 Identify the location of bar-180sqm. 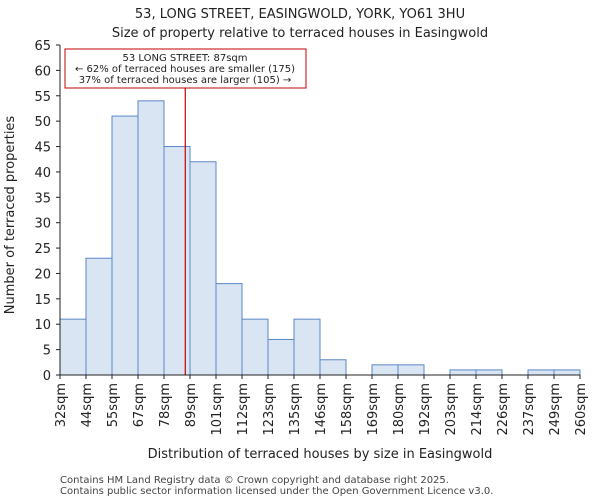
(411, 370).